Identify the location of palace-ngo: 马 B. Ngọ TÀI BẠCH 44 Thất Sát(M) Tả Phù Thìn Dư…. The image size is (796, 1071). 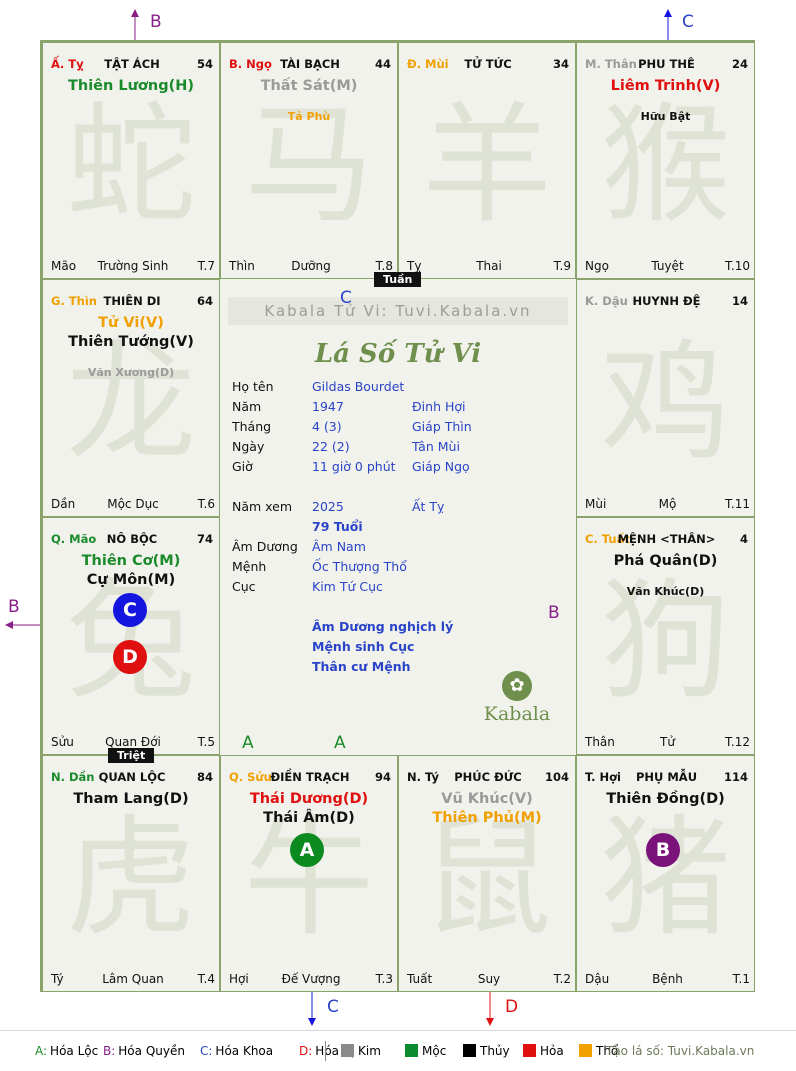
(309, 160).